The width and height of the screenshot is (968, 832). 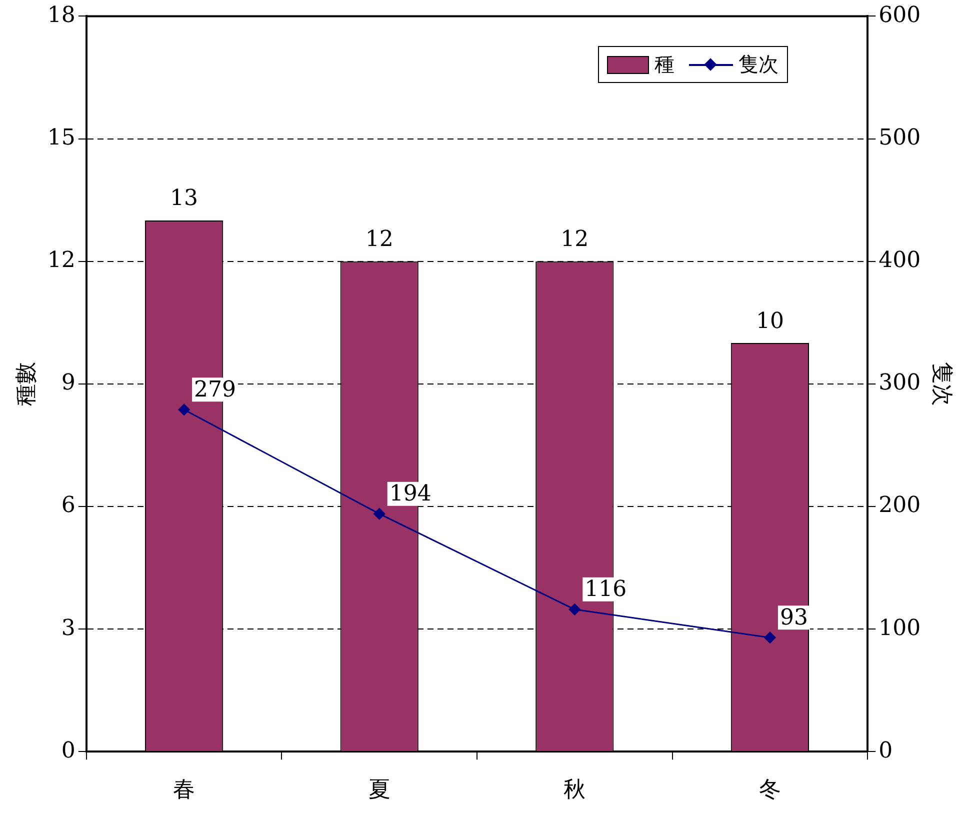 What do you see at coordinates (769, 790) in the screenshot?
I see `x-tick-label: 冬` at bounding box center [769, 790].